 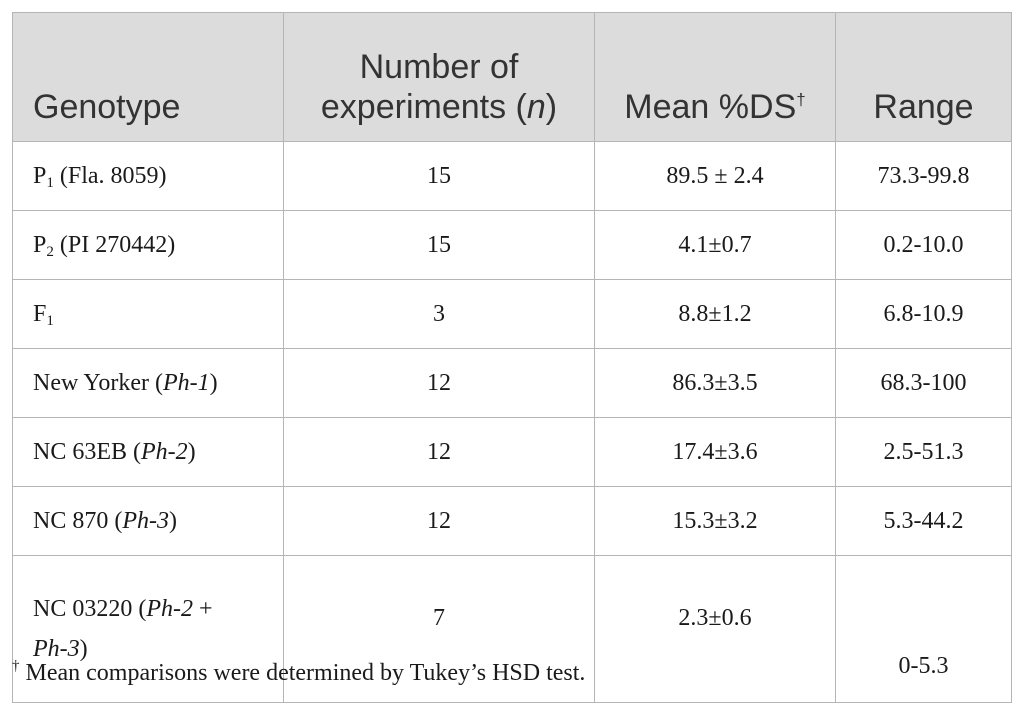 What do you see at coordinates (56, 649) in the screenshot?
I see `genotype-gene-2: Ph-3` at bounding box center [56, 649].